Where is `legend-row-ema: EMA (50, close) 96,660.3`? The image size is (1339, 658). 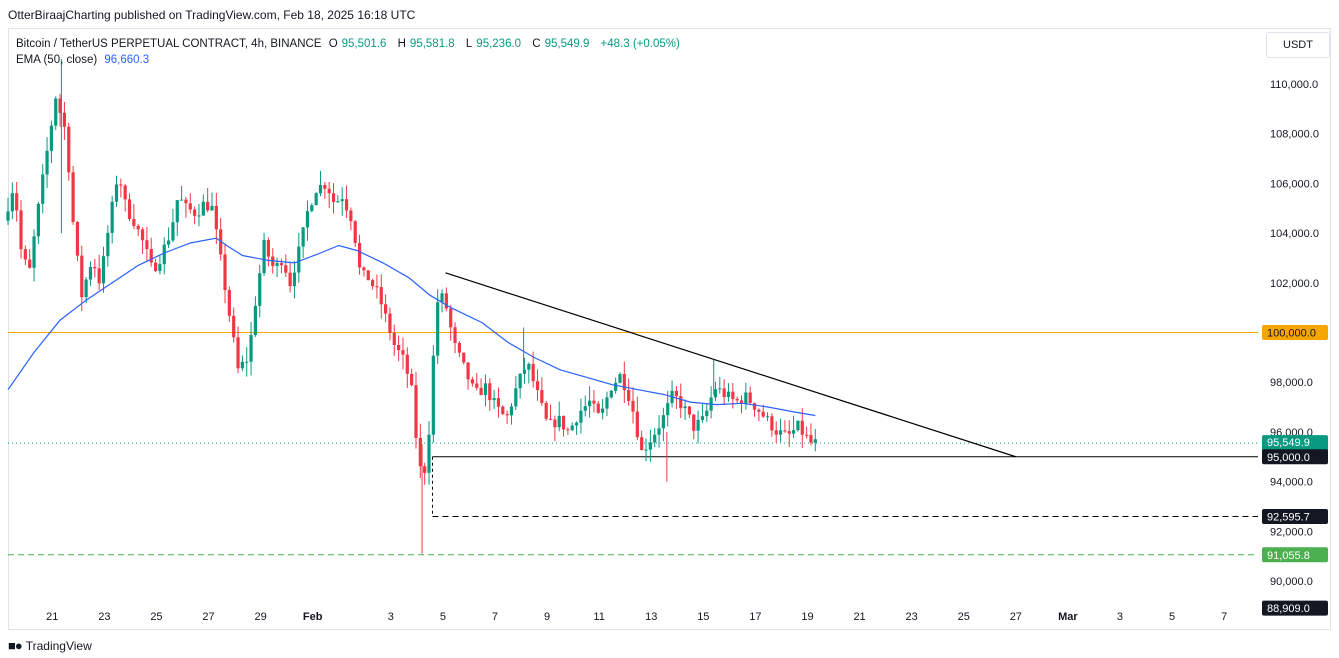
legend-row-ema: EMA (50, close) 96,660.3 is located at coordinates (350, 60).